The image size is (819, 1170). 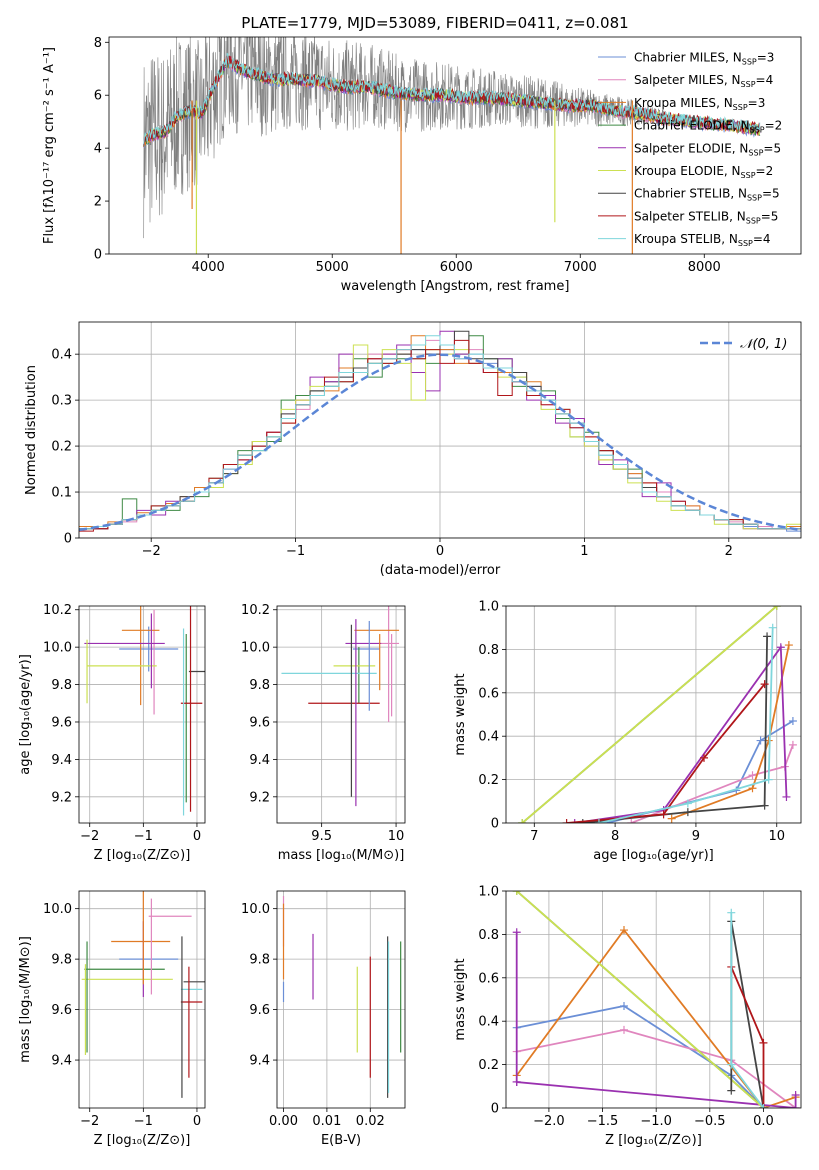 I want to click on y-tick-label: 0, so click(x=68, y=539).